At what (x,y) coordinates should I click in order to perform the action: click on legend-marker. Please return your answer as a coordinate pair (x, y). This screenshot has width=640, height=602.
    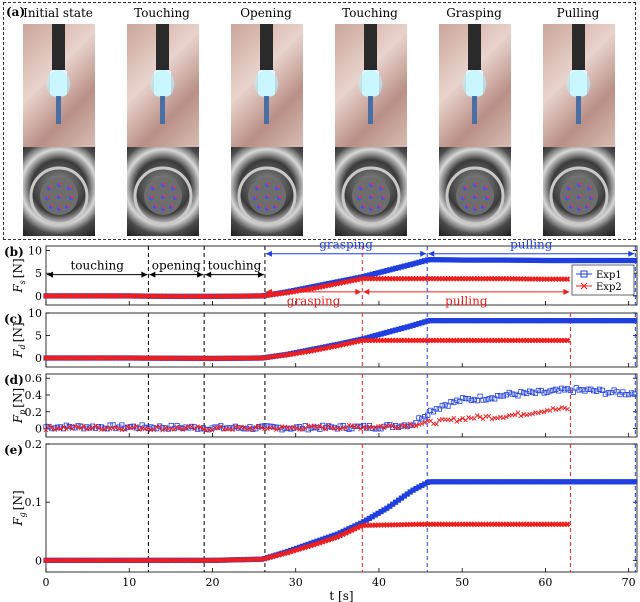
    Looking at the image, I should click on (584, 274).